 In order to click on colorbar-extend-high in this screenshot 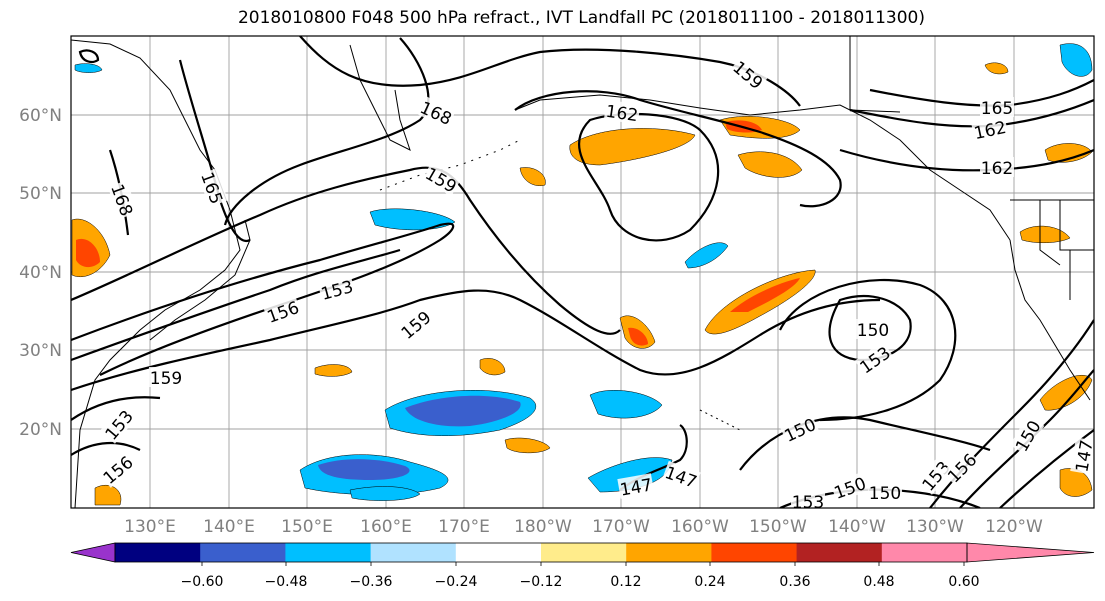, I will do `click(1030, 552)`.